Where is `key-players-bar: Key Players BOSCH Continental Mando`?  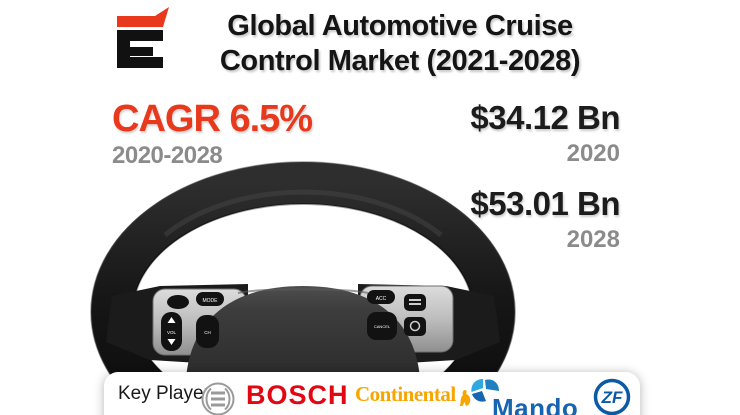 key-players-bar: Key Players BOSCH Continental Mando is located at coordinates (372, 393).